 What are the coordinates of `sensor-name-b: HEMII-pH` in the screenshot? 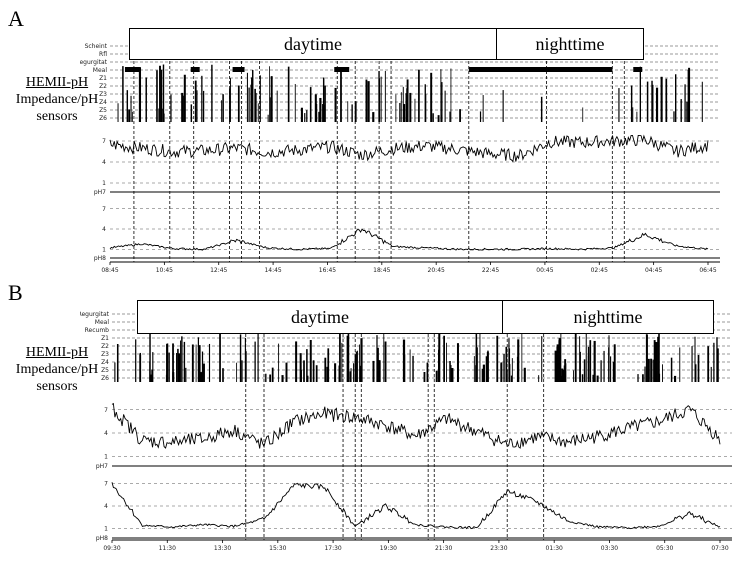 It's located at (57, 352).